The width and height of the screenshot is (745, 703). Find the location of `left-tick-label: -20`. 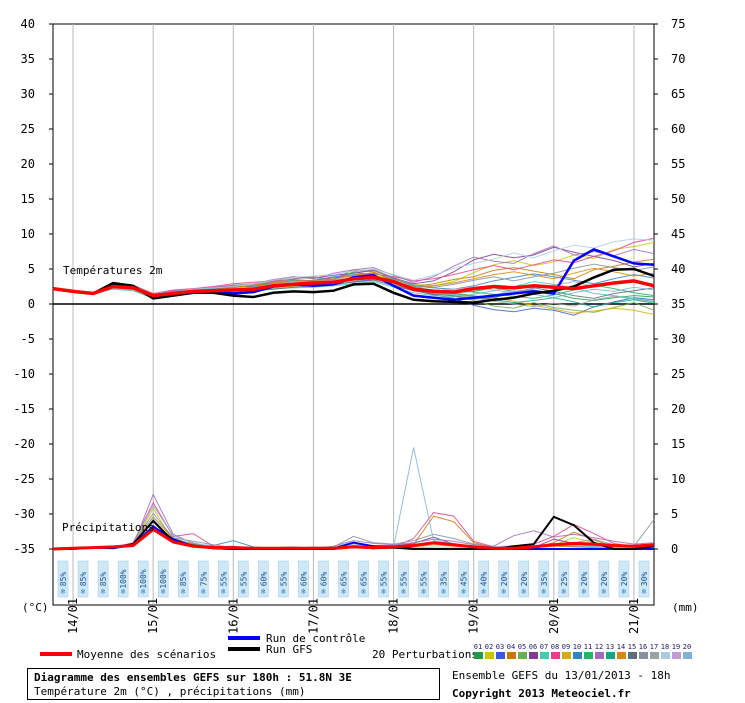

left-tick-label: -20 is located at coordinates (24, 444).